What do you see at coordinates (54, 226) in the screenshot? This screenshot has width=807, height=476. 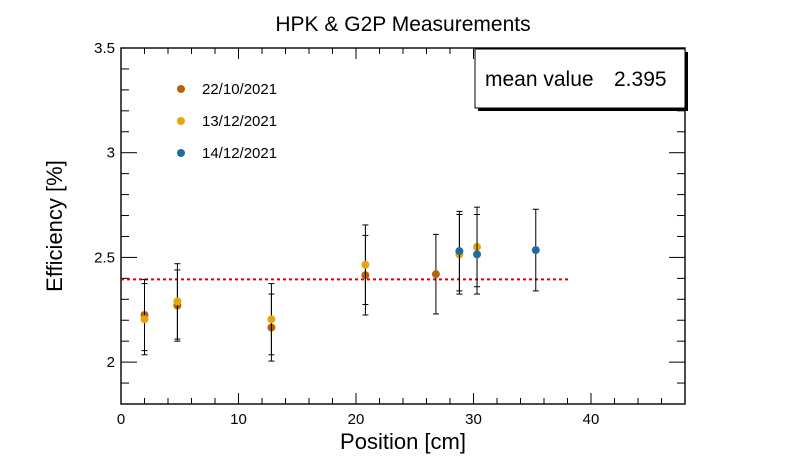 I see `y-axis-label: Efficiency [%]` at bounding box center [54, 226].